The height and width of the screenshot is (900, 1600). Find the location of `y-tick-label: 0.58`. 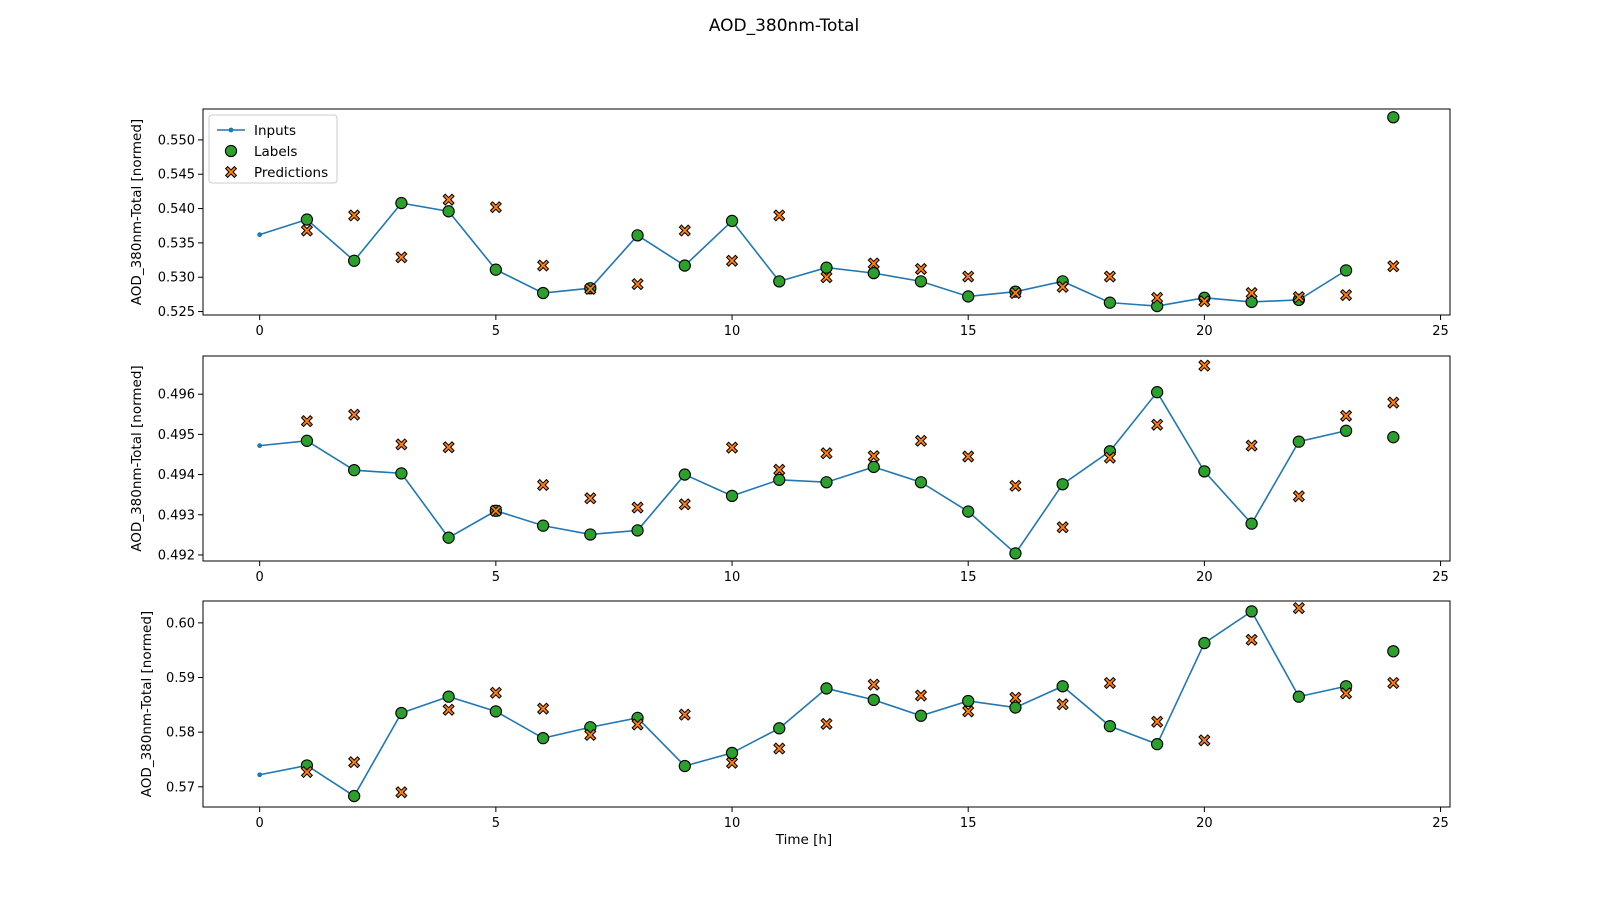

y-tick-label: 0.58 is located at coordinates (180, 733).